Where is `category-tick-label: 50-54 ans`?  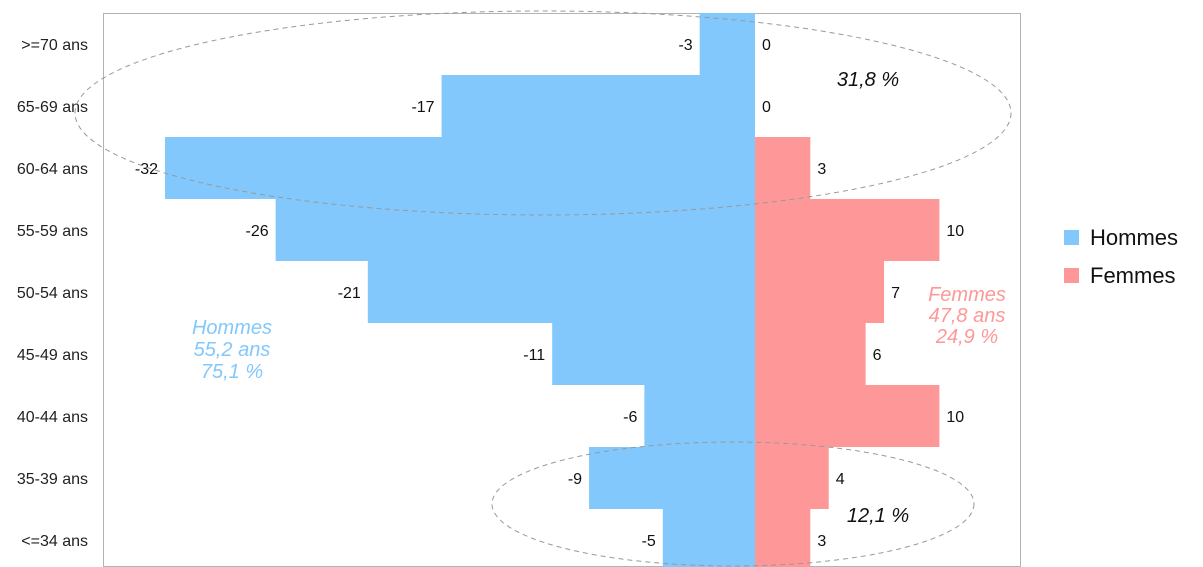 category-tick-label: 50-54 ans is located at coordinates (52, 293).